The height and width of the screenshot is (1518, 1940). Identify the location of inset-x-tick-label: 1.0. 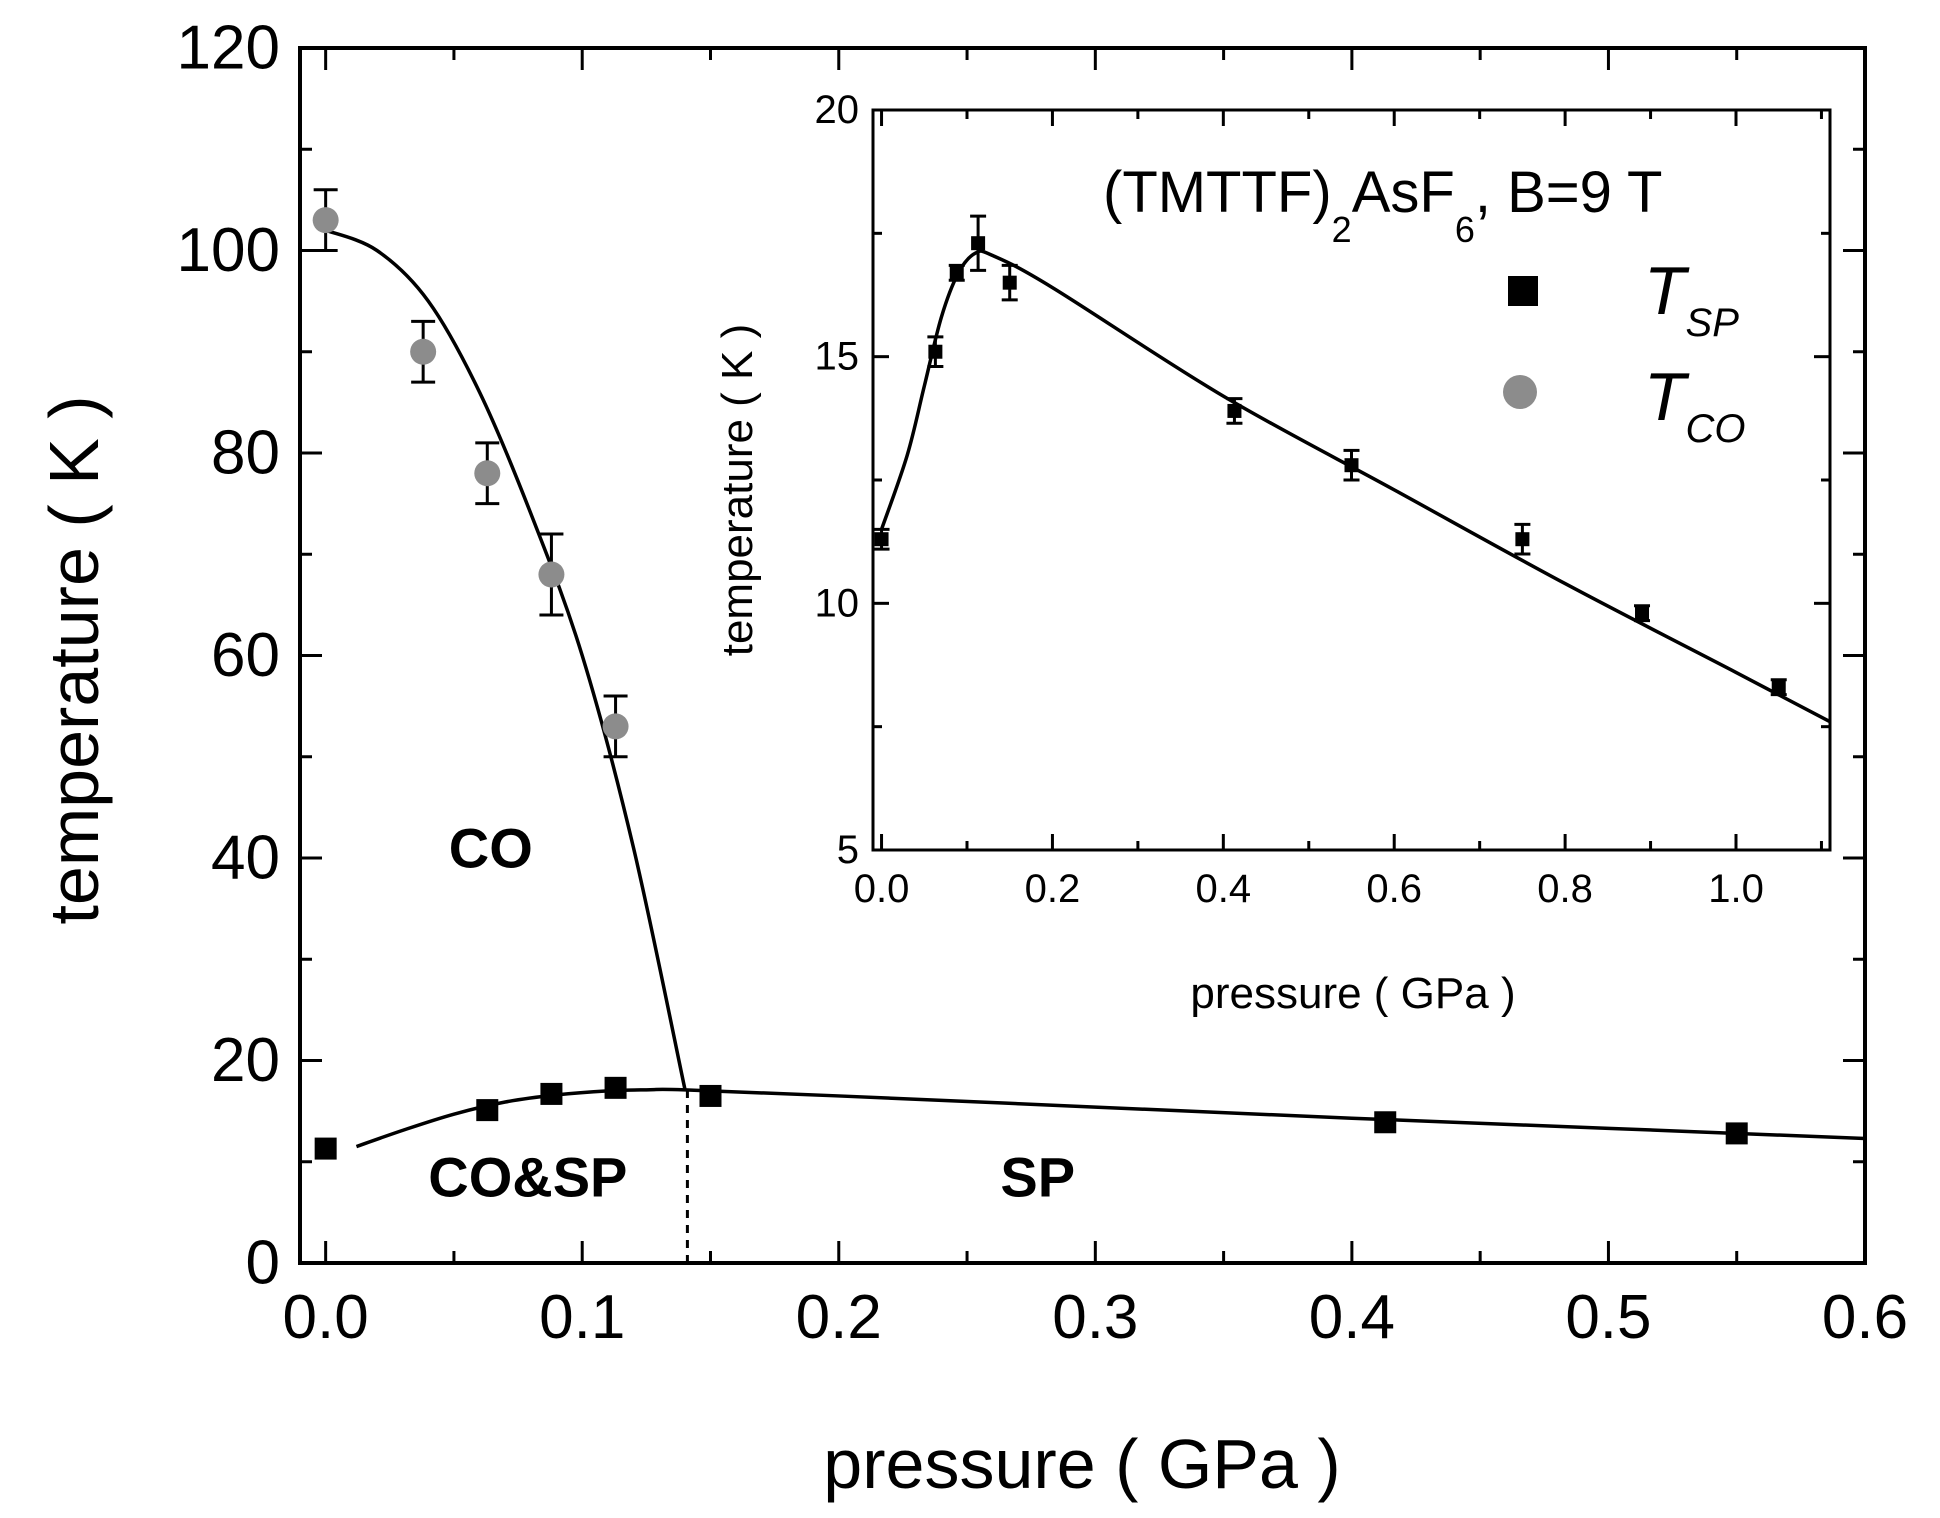
(1736, 889).